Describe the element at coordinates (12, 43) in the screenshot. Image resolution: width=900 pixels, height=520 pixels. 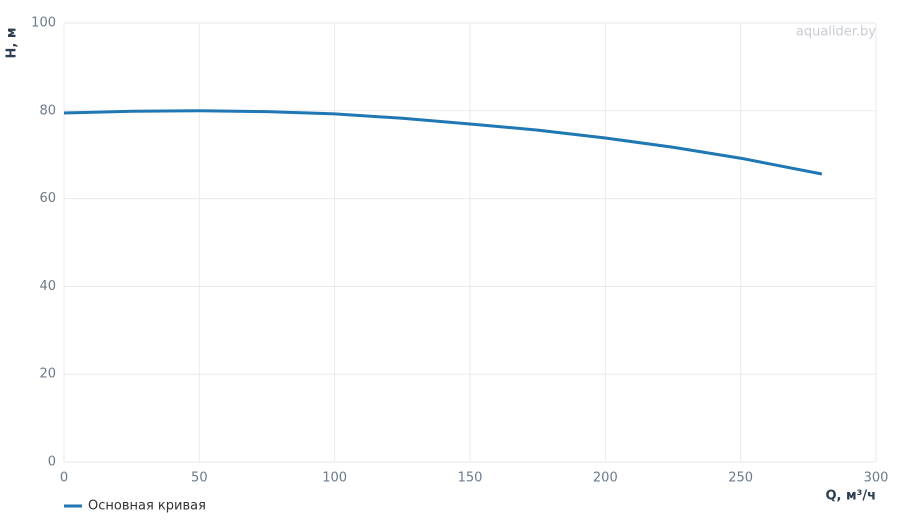
I see `y-axis-title: H, м` at that location.